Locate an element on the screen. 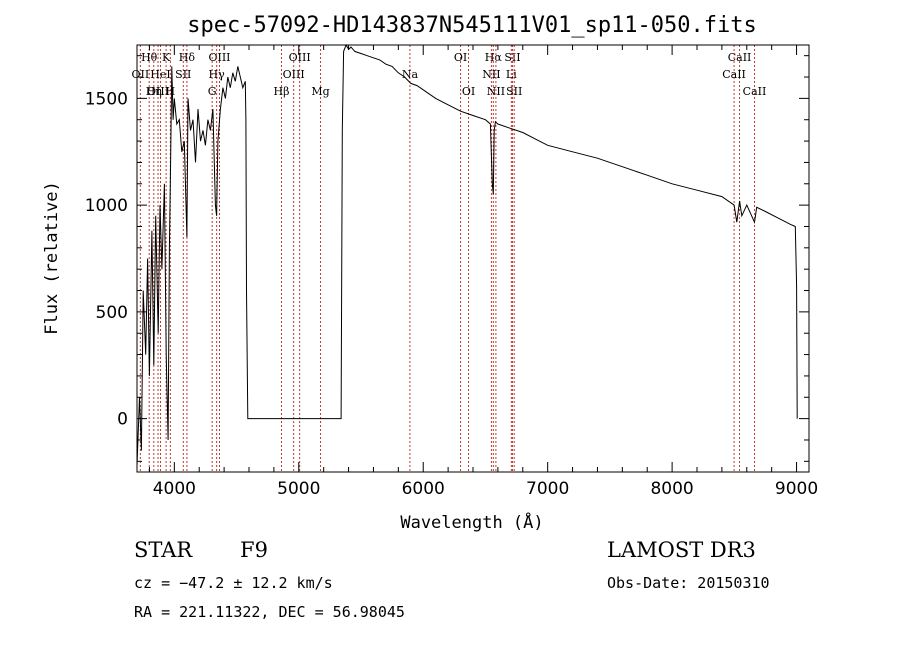 This screenshot has height=649, width=900. spectral-line-label: H is located at coordinates (171, 91).